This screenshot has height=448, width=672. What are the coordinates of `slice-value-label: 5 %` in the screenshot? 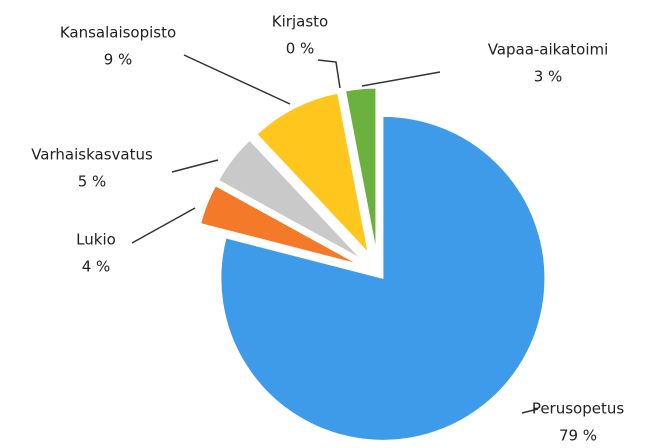 It's located at (92, 182).